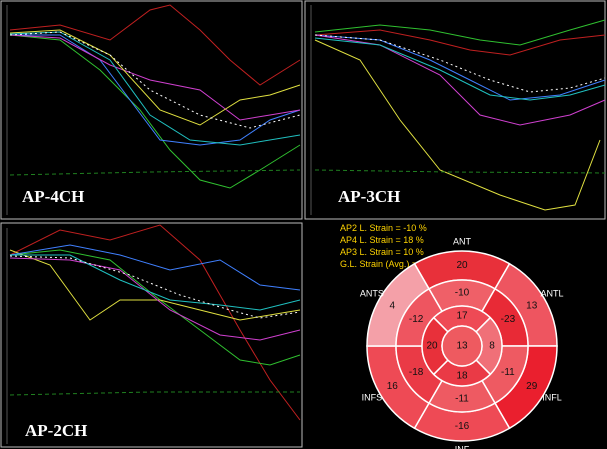  What do you see at coordinates (492, 346) in the screenshot?
I see `segment-value: 8` at bounding box center [492, 346].